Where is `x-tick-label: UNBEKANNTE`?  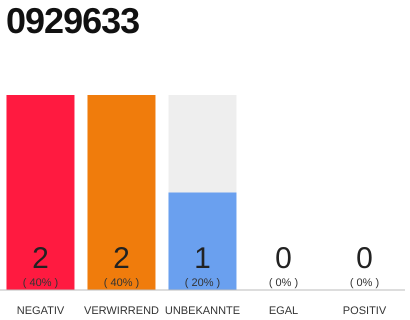 x-tick-label: UNBEKANNTE is located at coordinates (202, 311).